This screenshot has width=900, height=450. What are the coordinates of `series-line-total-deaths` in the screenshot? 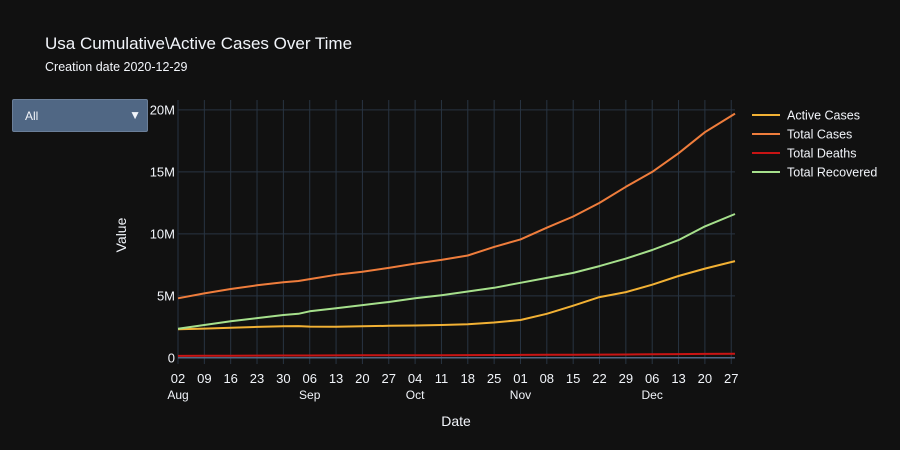 It's located at (456, 354).